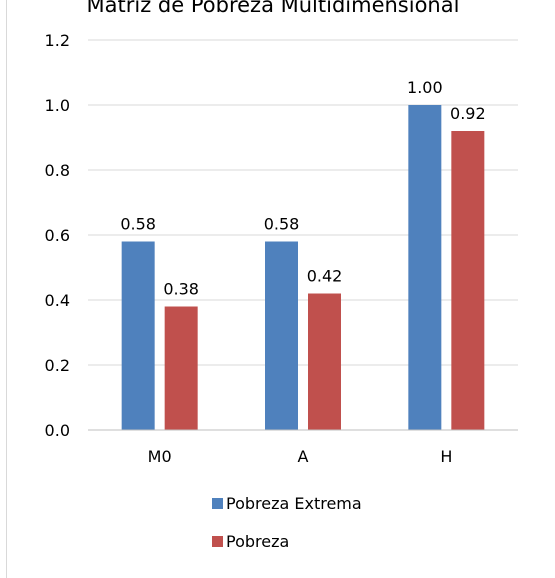  I want to click on y-tick-label: 0.8, so click(57, 170).